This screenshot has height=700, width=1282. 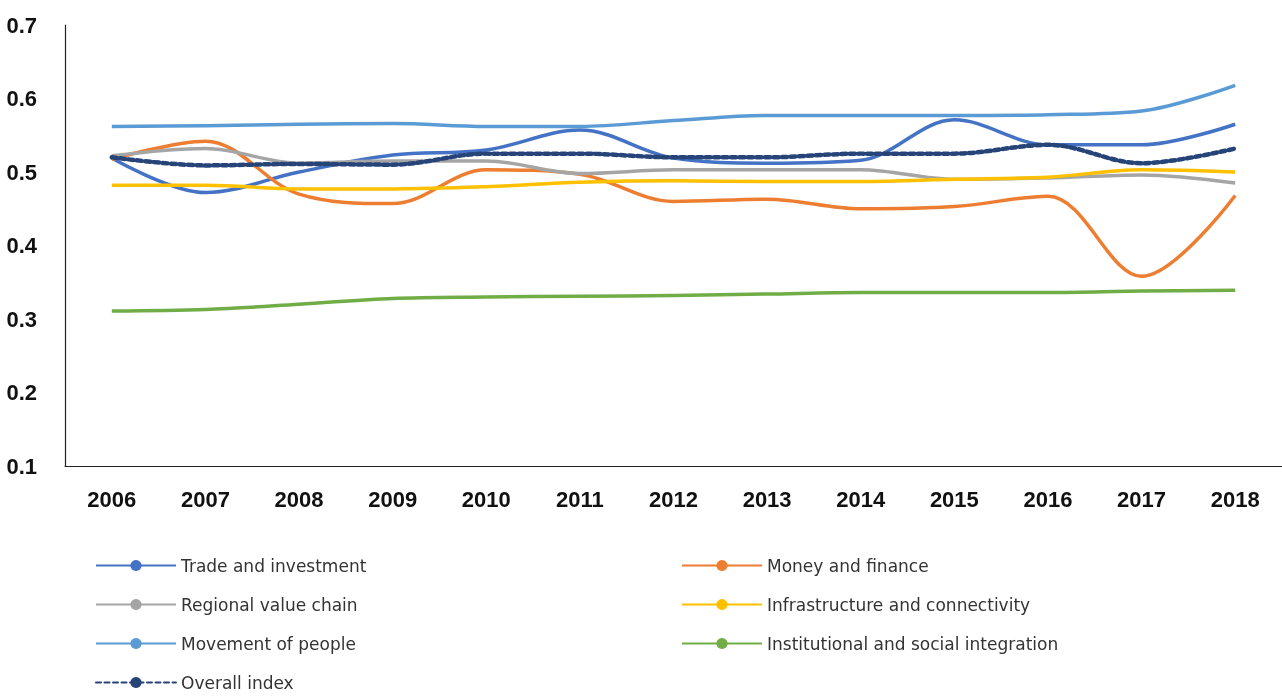 I want to click on legend-label: Trade and investment, so click(x=273, y=565).